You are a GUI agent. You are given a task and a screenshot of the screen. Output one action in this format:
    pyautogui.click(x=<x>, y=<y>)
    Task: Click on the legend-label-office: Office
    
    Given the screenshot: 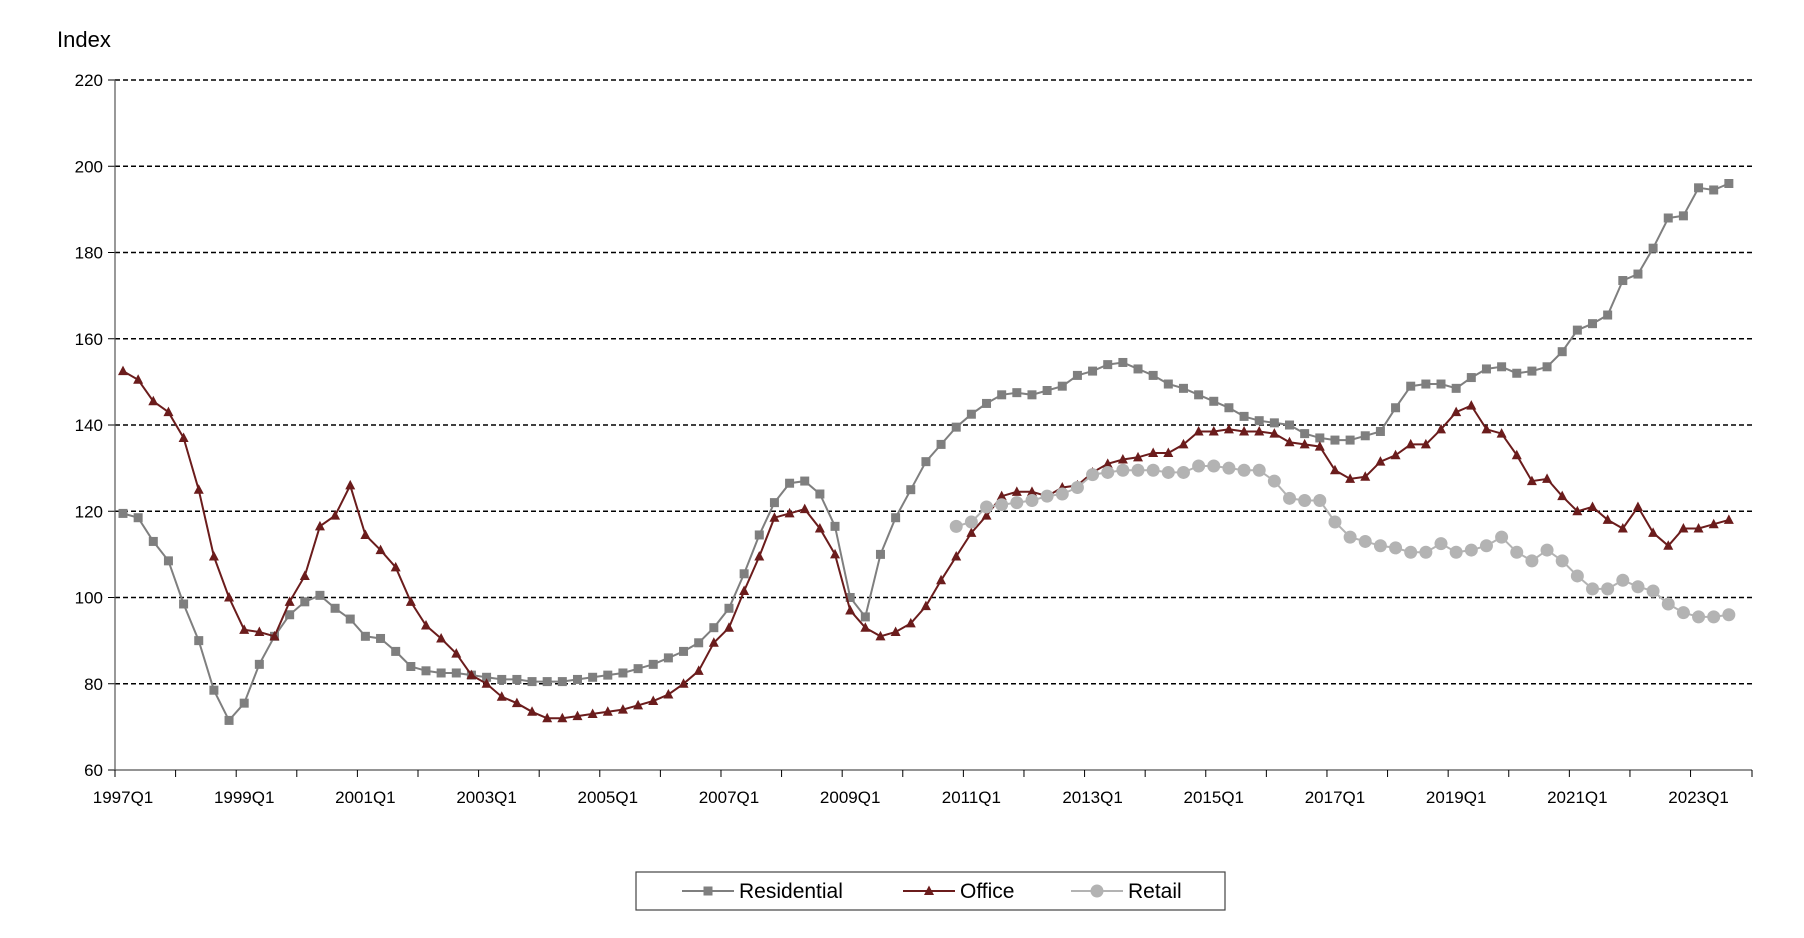 What is the action you would take?
    pyautogui.click(x=987, y=891)
    